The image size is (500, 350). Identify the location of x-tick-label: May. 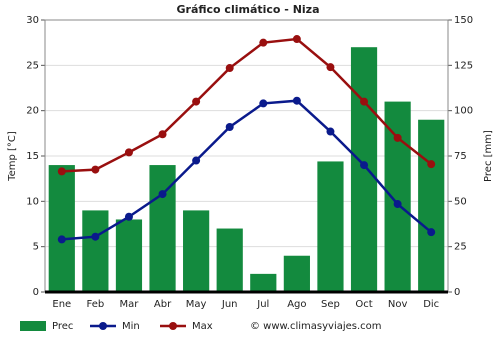
(196, 304).